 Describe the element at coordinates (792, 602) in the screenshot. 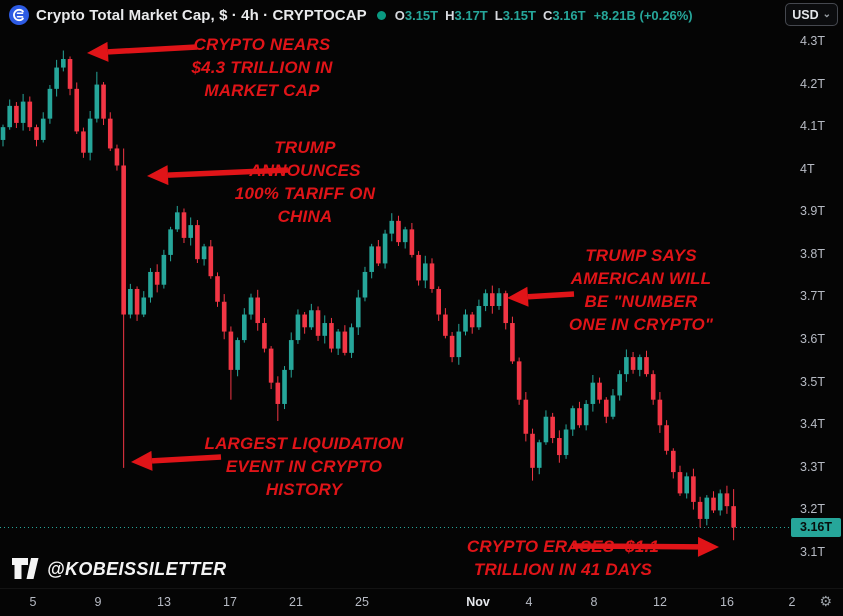

I see `time-axis-label: 2` at that location.